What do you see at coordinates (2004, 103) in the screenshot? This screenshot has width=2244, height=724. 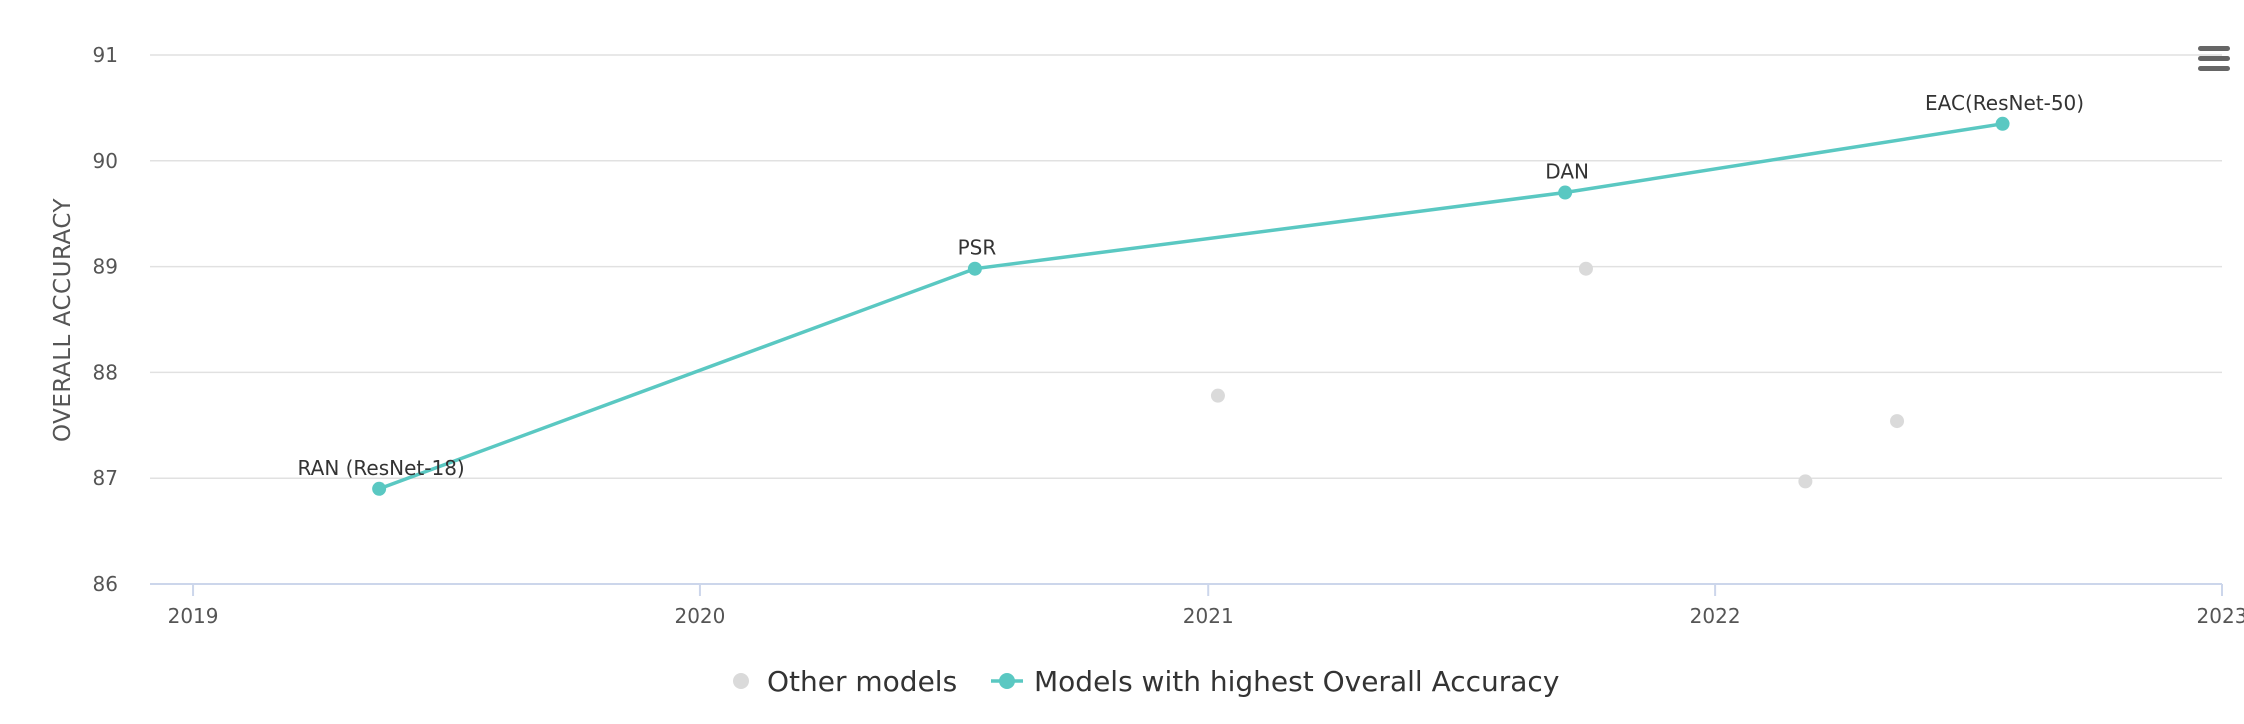 I see `best-model-label: EAC(ResNet-50)` at bounding box center [2004, 103].